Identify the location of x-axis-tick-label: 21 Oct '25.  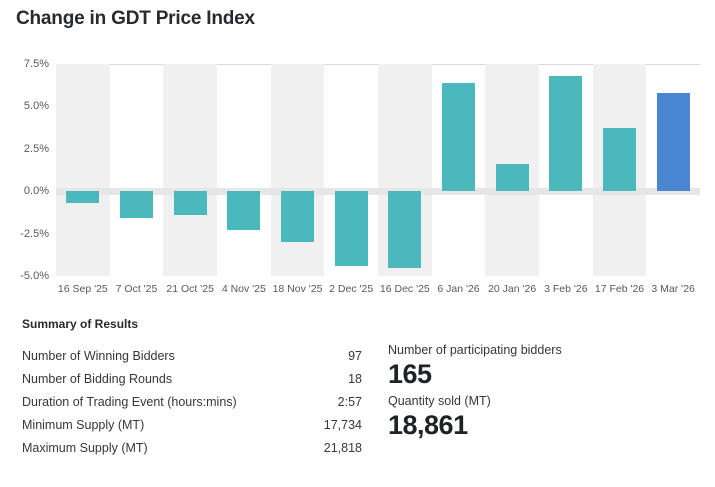
(190, 289).